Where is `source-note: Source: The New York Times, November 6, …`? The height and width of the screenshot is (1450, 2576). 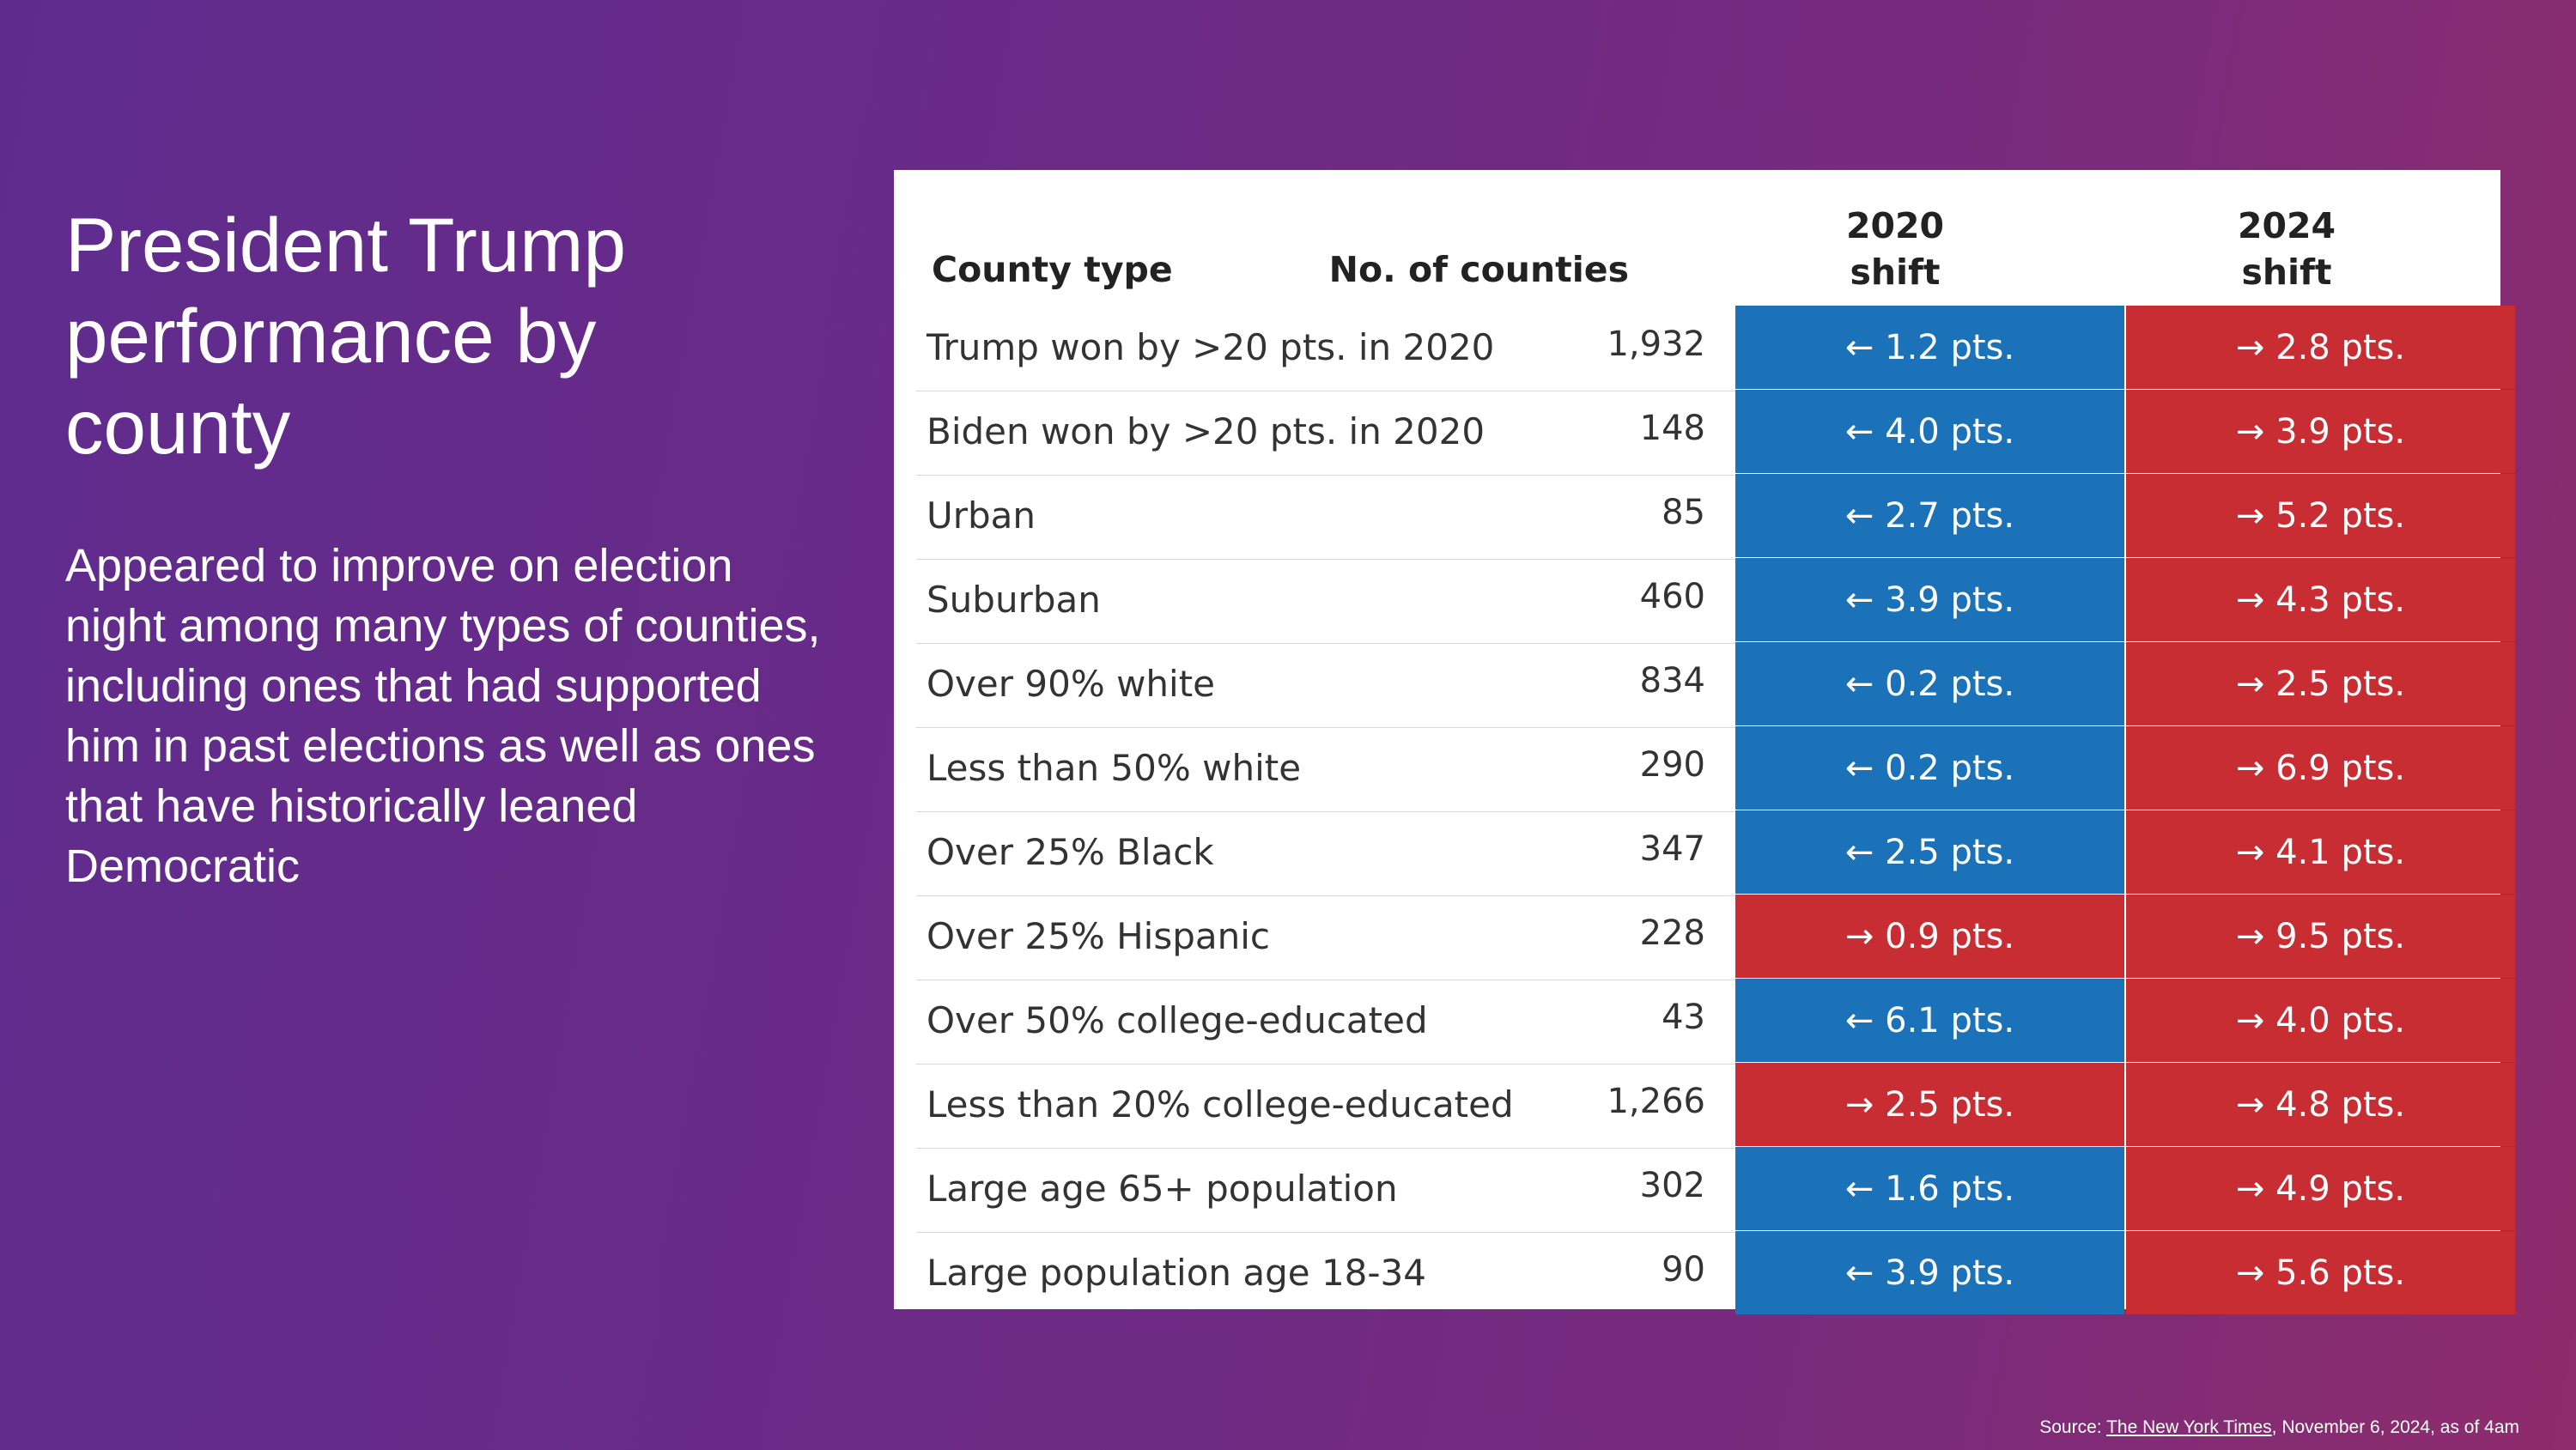 source-note: Source: The New York Times, November 6, … is located at coordinates (2279, 1427).